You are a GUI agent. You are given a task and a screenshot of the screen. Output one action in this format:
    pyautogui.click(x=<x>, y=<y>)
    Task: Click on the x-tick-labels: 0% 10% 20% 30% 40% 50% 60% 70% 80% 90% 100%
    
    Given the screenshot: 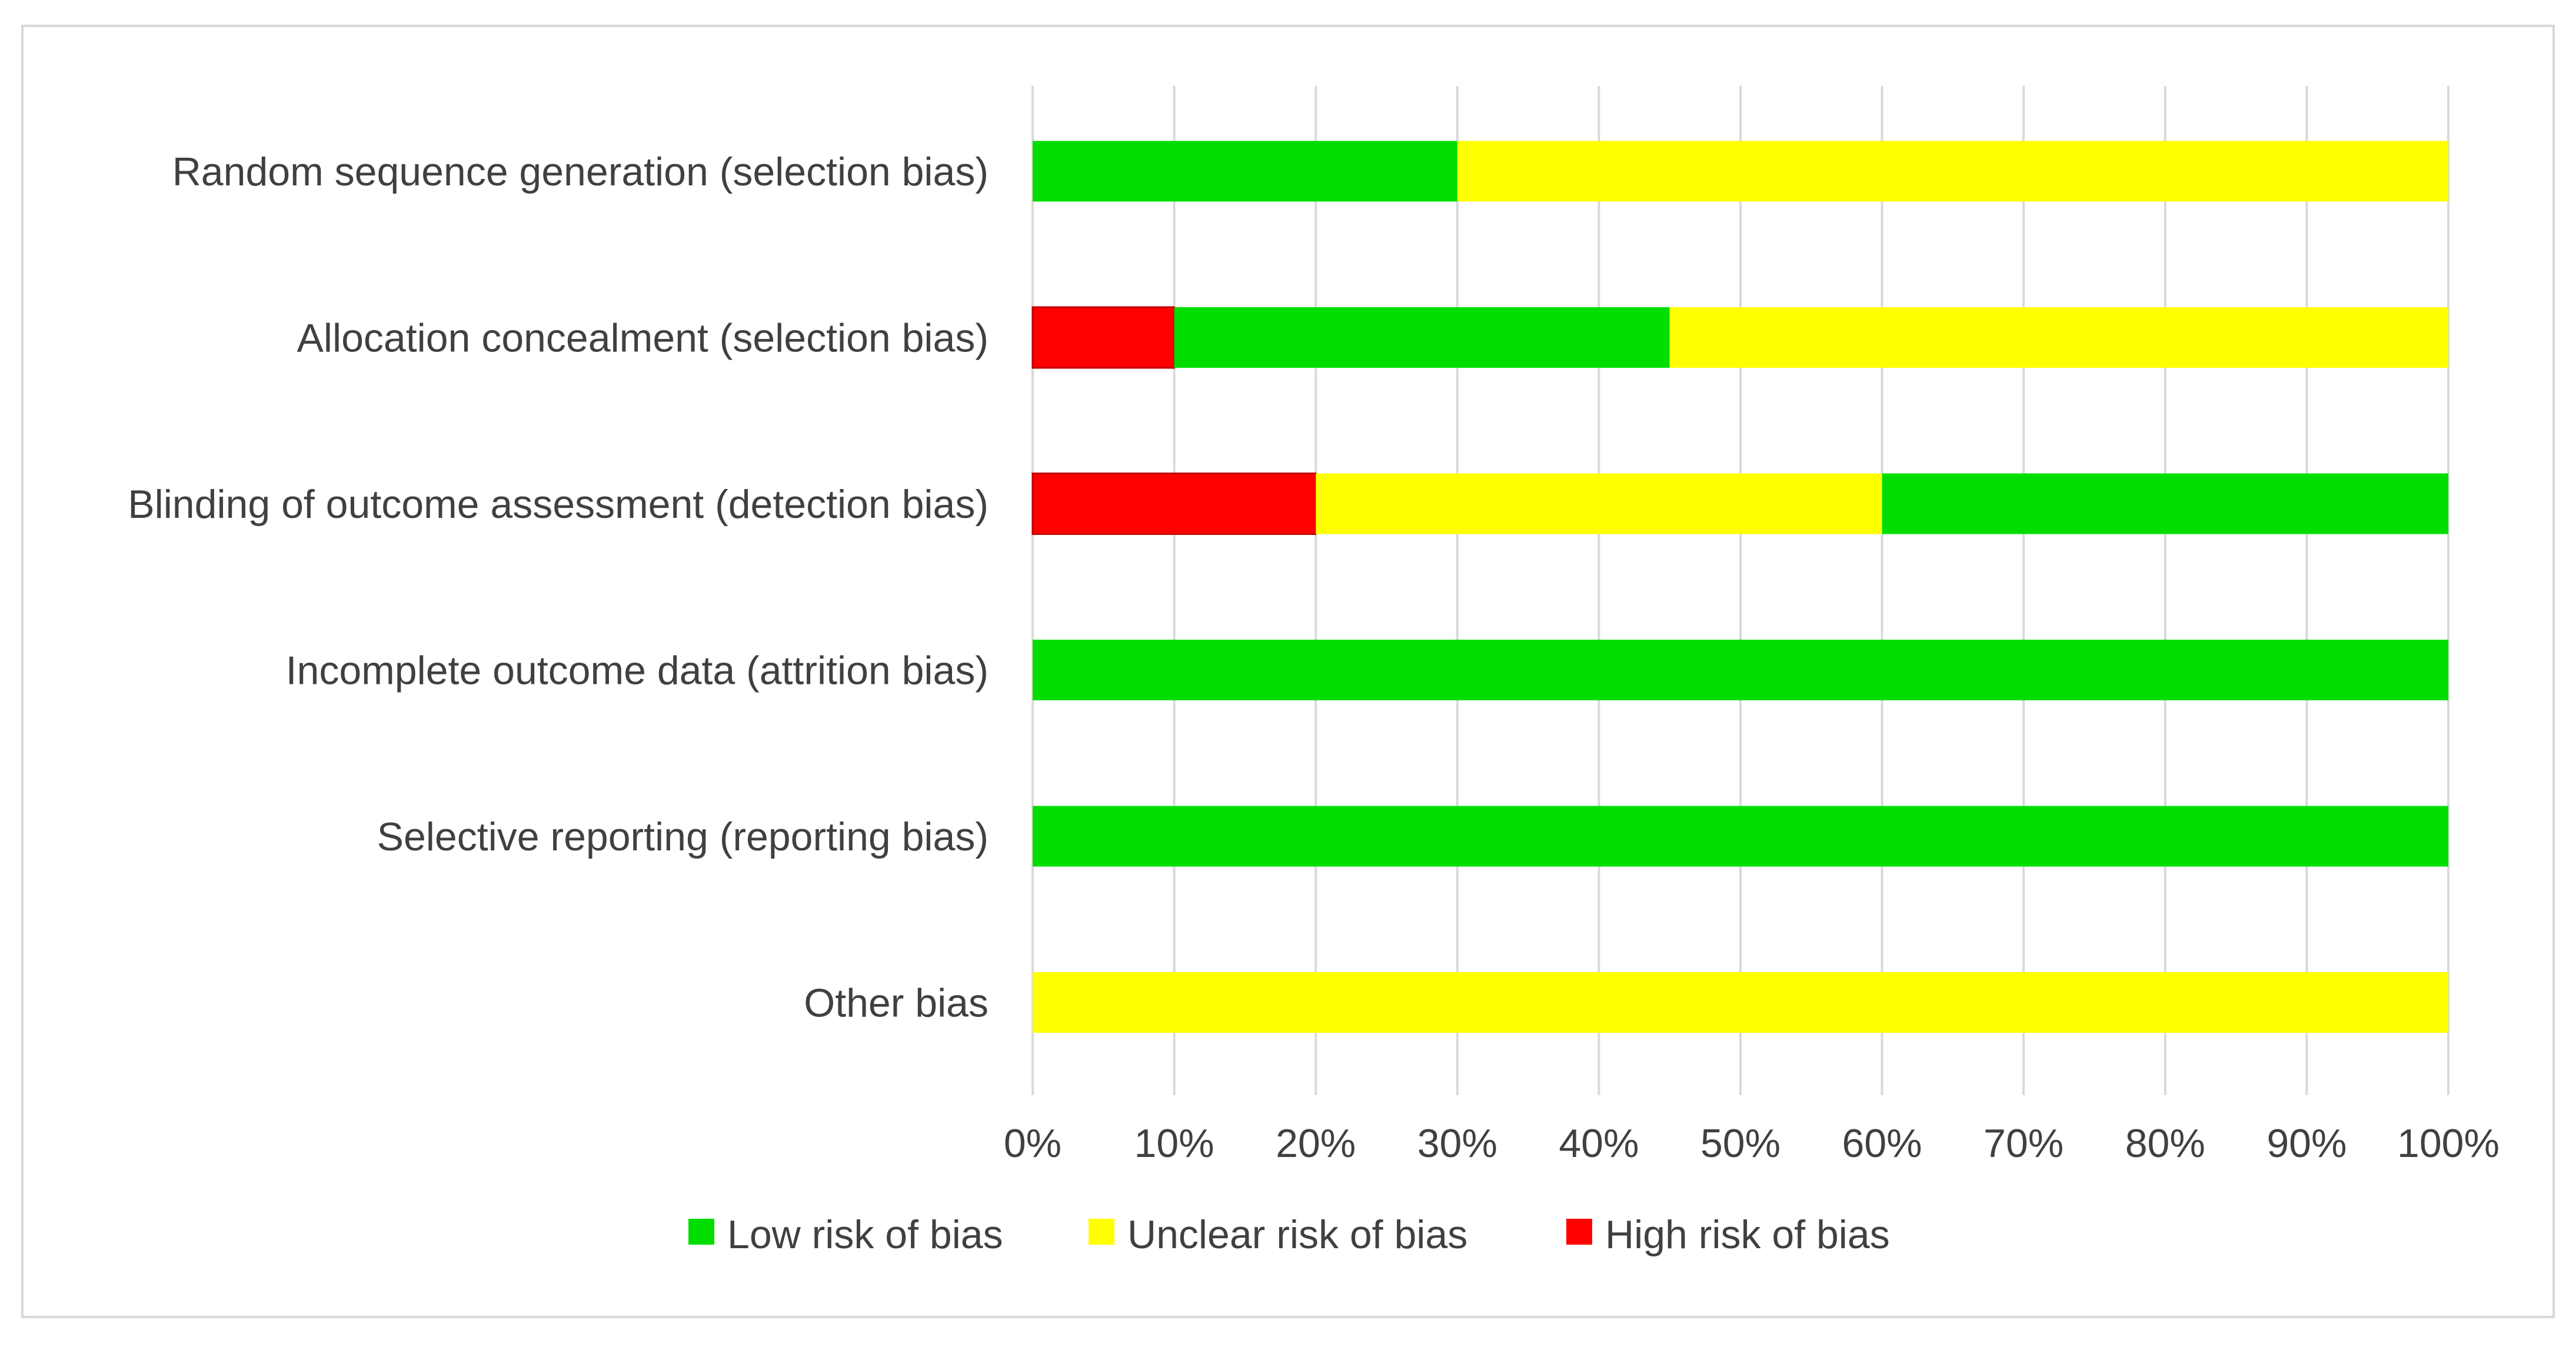 What is the action you would take?
    pyautogui.click(x=1752, y=1143)
    